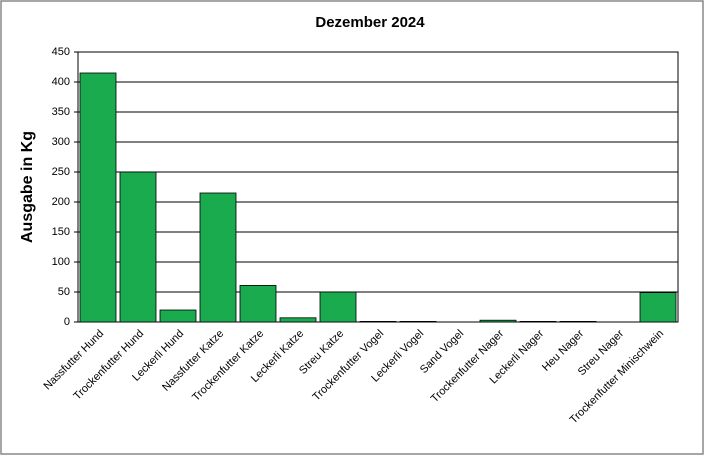  What do you see at coordinates (61, 142) in the screenshot?
I see `y-tick-label: 300` at bounding box center [61, 142].